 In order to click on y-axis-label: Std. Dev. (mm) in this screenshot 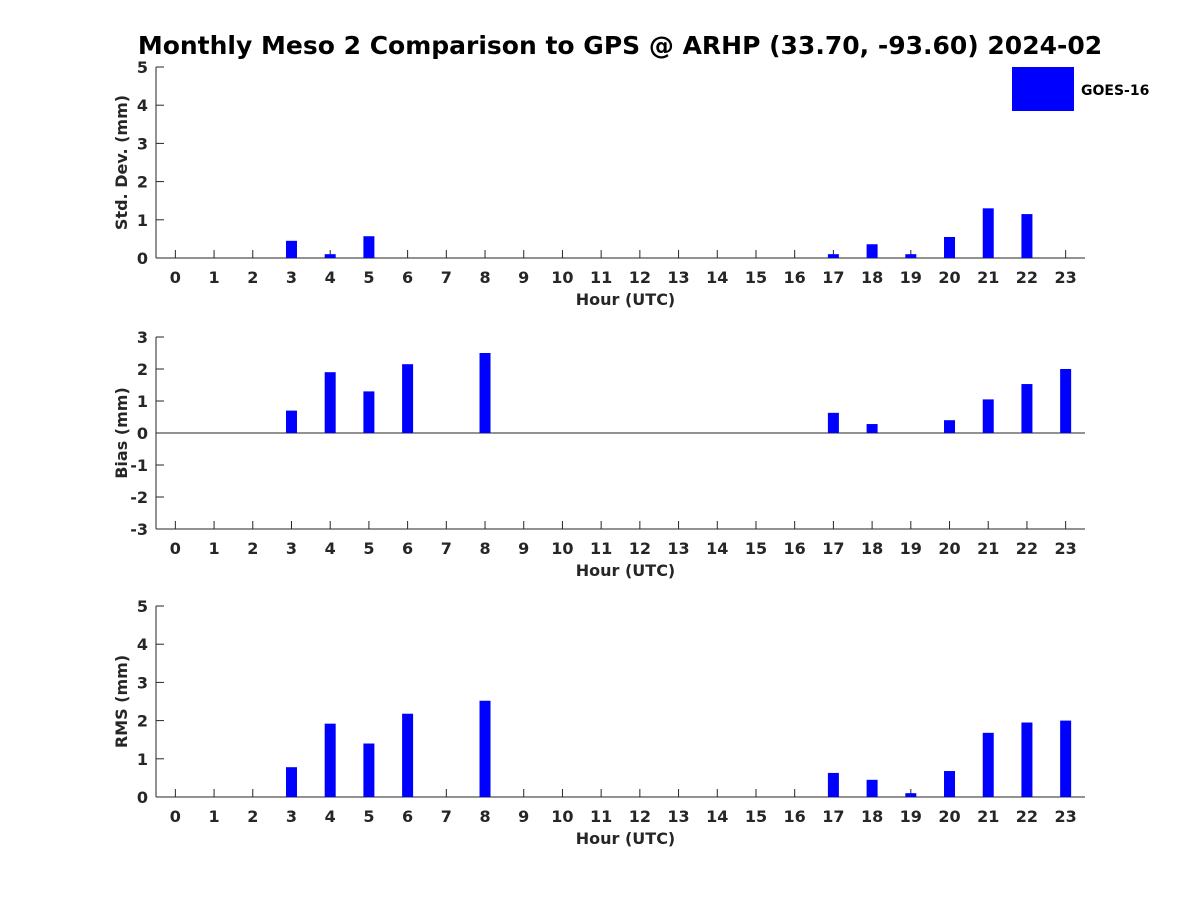, I will do `click(121, 162)`.